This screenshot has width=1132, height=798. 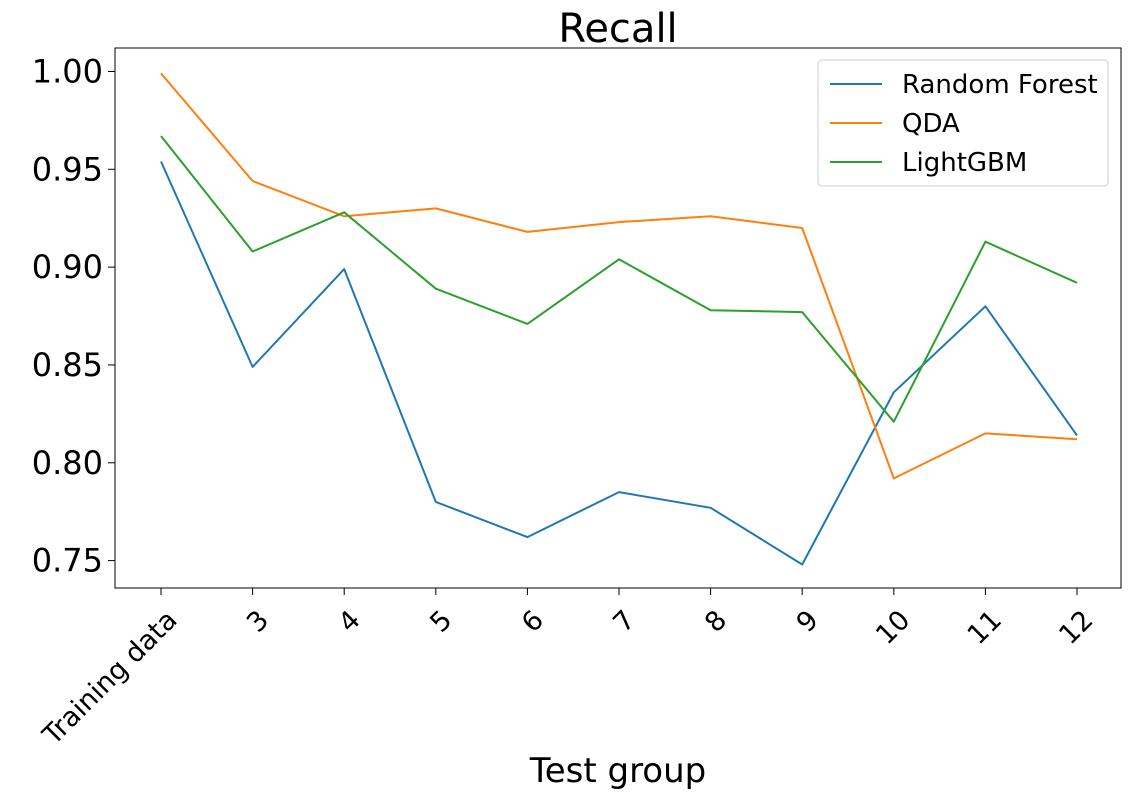 What do you see at coordinates (67, 267) in the screenshot?
I see `y-tick-label: 0.90` at bounding box center [67, 267].